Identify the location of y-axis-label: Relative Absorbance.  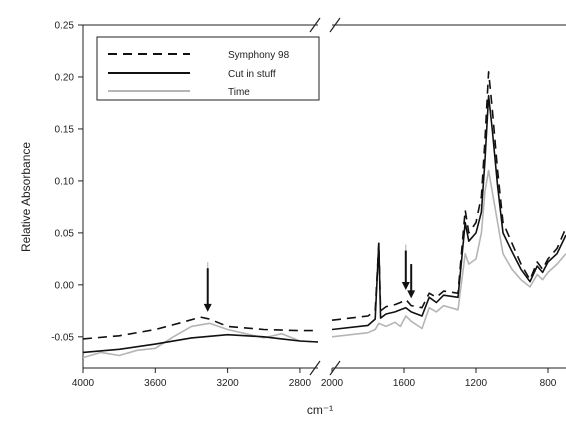
(26, 197).